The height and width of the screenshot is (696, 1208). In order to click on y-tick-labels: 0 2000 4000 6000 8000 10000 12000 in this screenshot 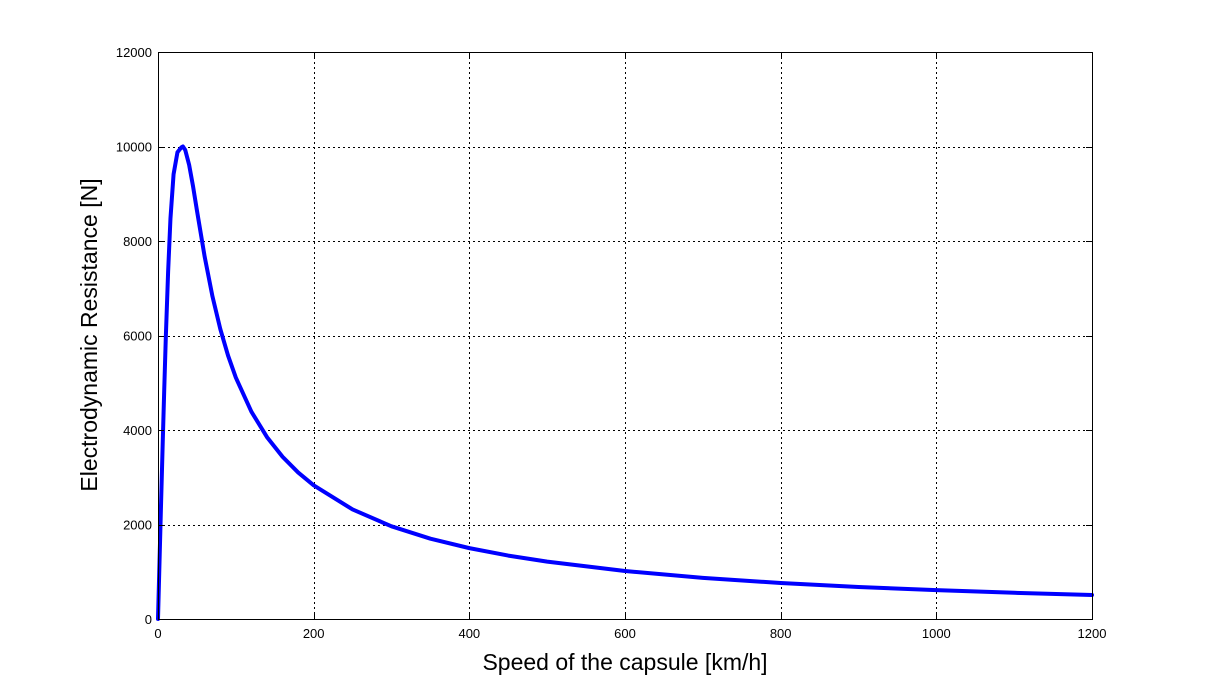, I will do `click(134, 336)`.